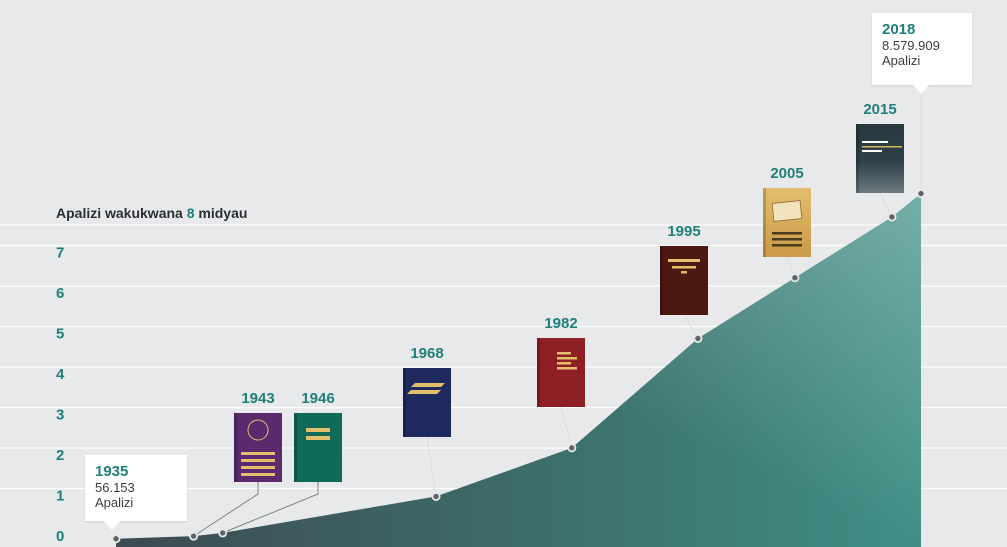 The width and height of the screenshot is (1007, 547). What do you see at coordinates (921, 89) in the screenshot?
I see `callout-end-pointer` at bounding box center [921, 89].